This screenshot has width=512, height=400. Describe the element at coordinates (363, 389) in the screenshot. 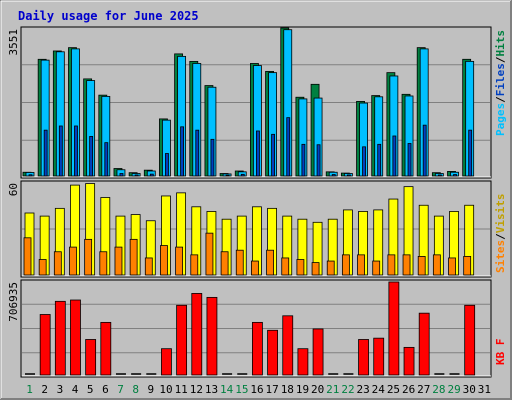

I see `day-label: 23` at that location.